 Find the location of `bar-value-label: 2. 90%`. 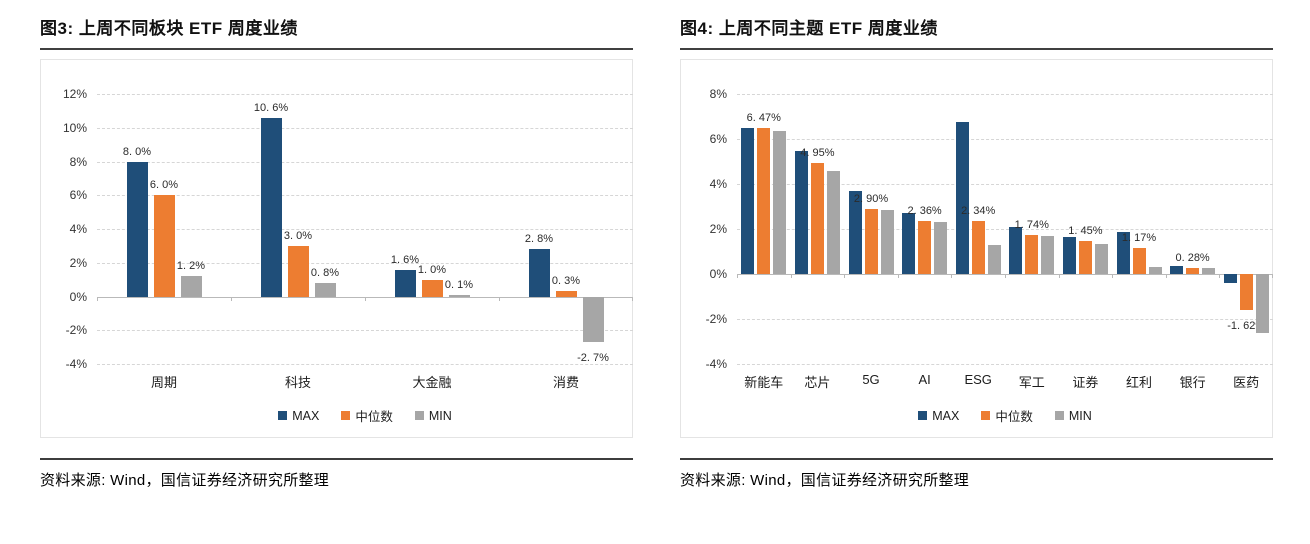

bar-value-label: 2. 90% is located at coordinates (871, 198).